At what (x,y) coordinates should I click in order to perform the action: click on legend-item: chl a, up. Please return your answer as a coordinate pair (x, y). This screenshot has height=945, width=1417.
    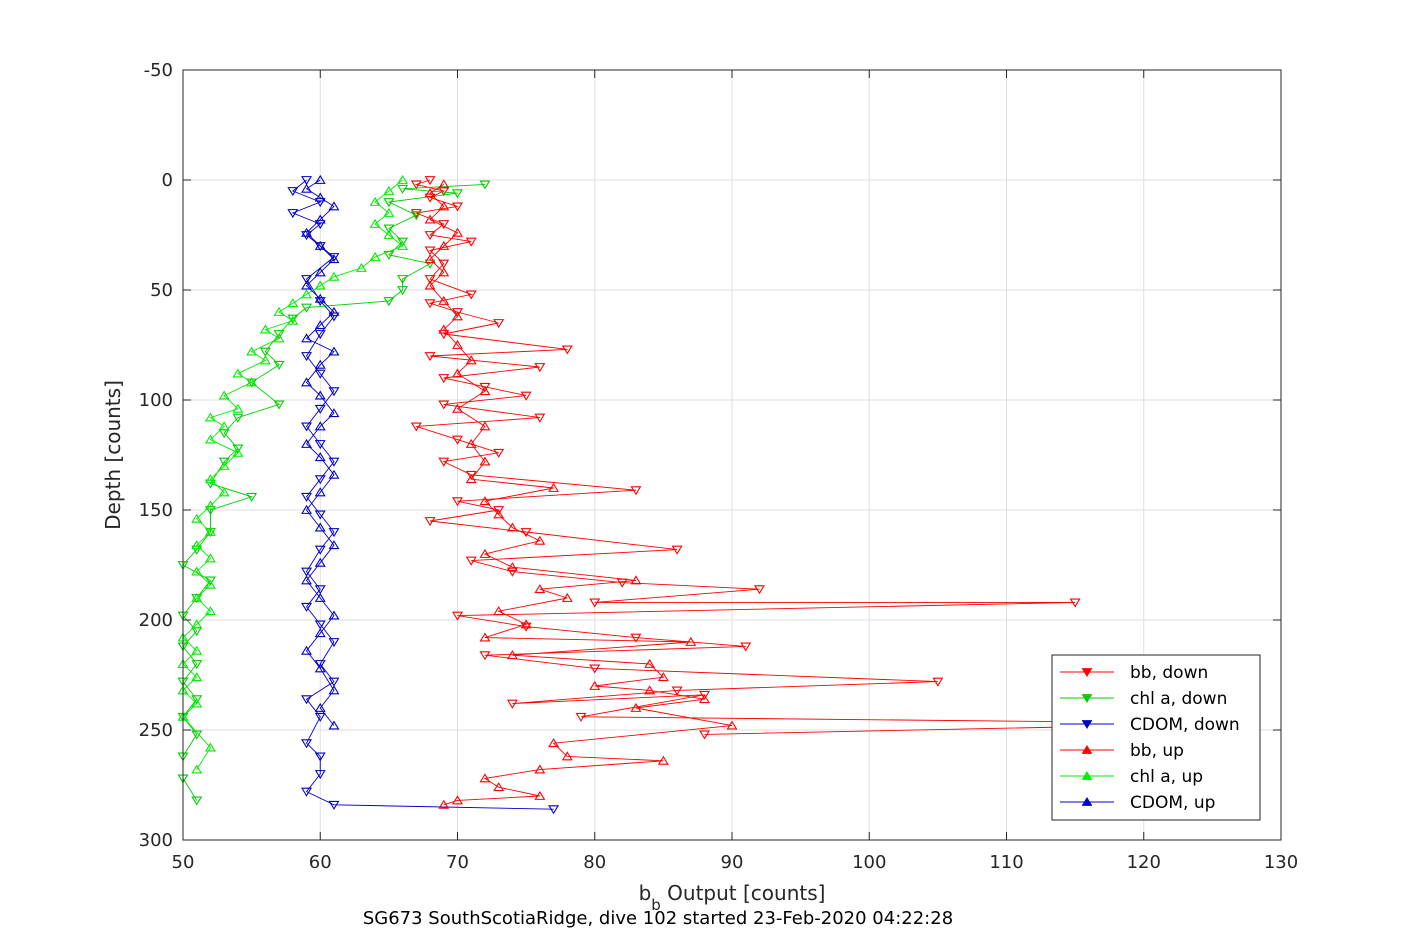
    Looking at the image, I should click on (1131, 777).